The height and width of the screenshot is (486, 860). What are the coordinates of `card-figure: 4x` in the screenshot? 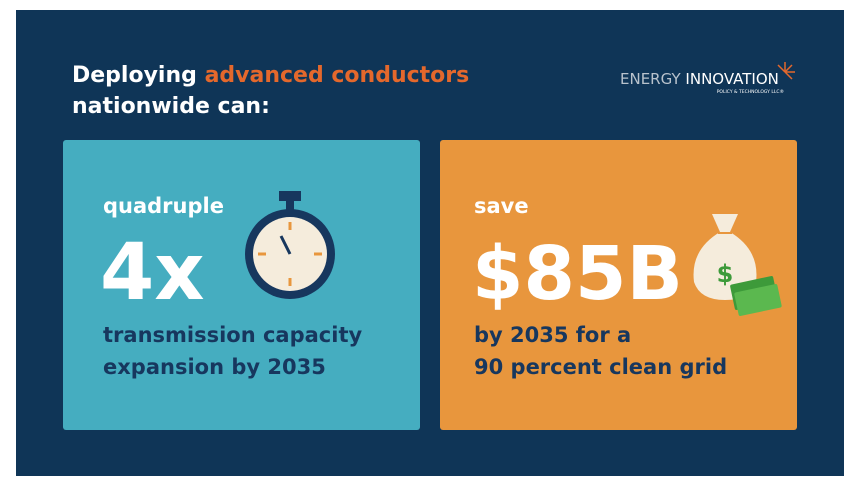 It's located at (152, 273).